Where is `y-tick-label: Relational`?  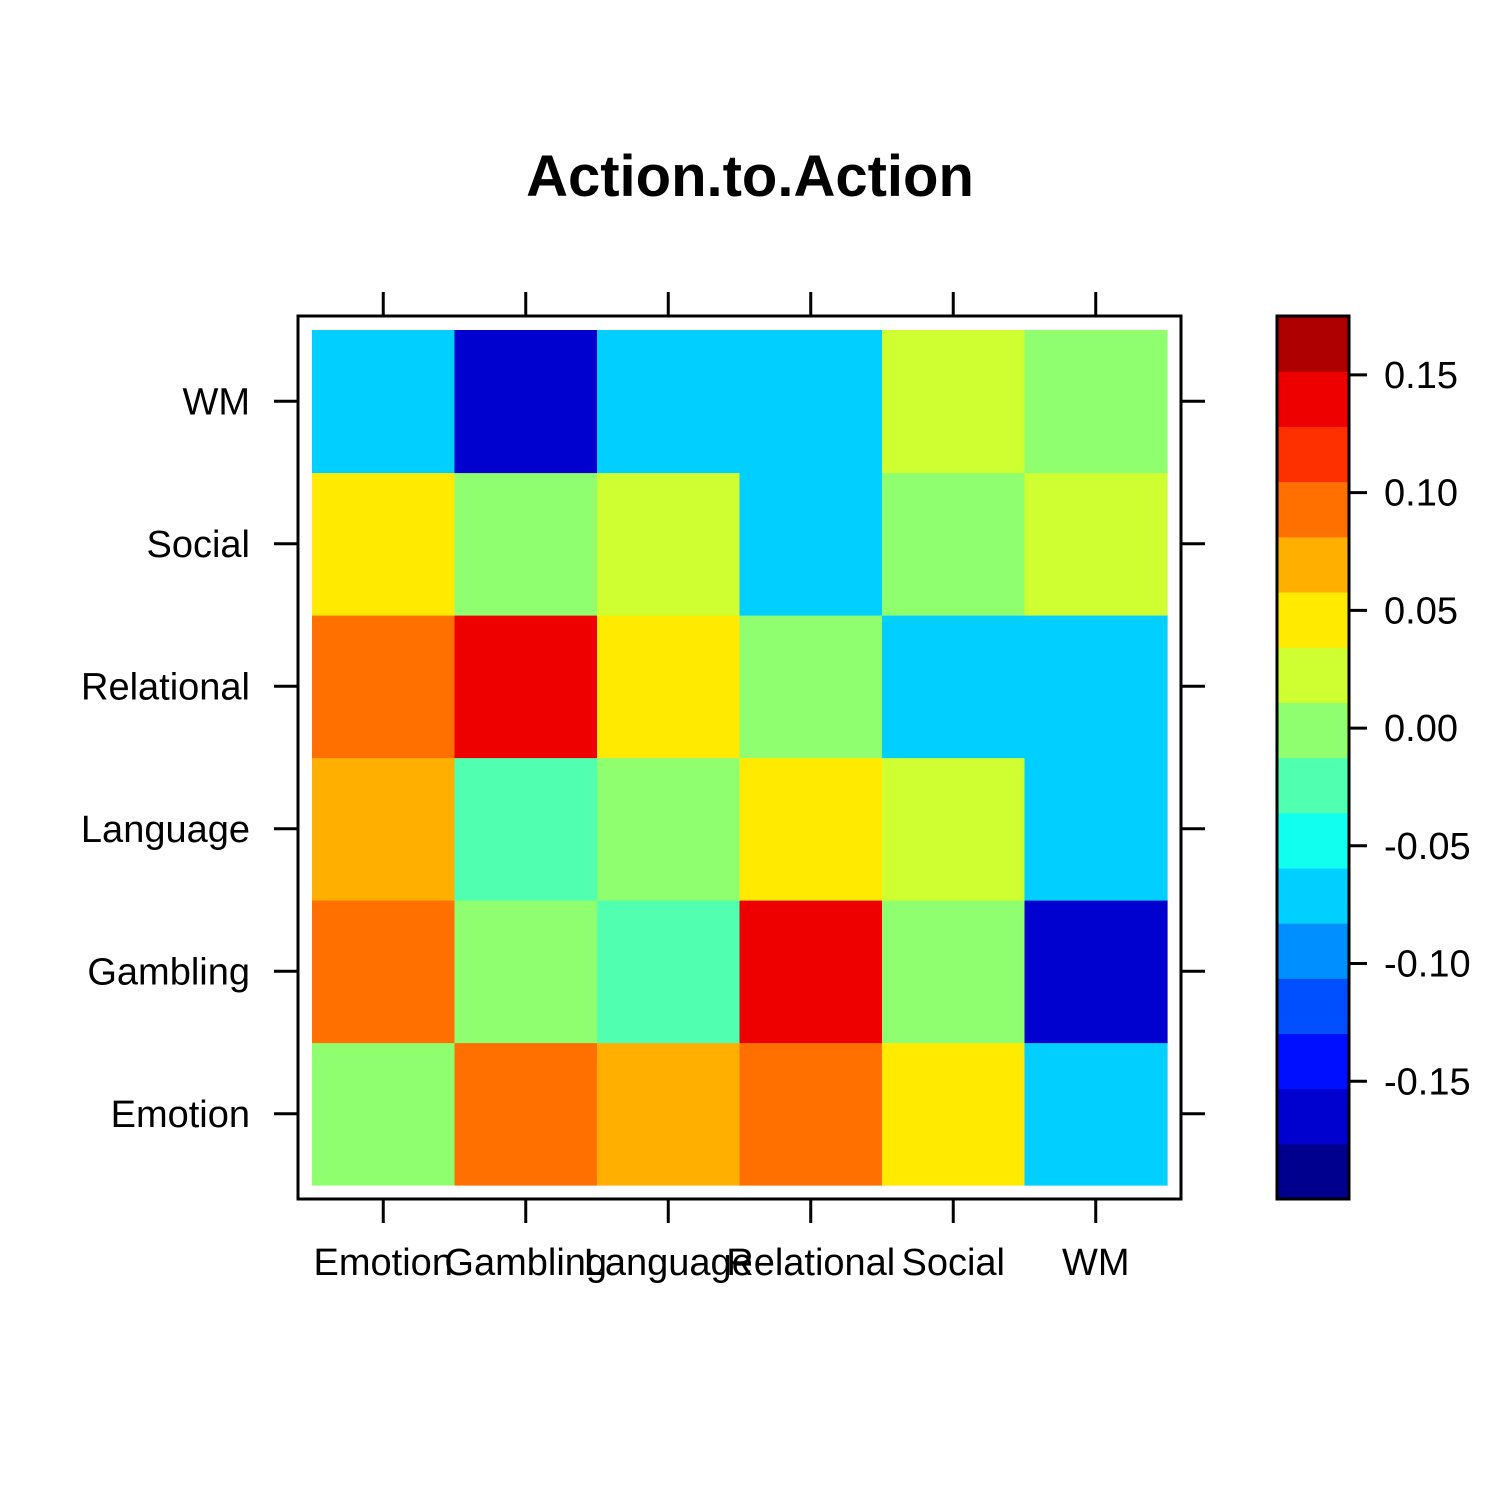 y-tick-label: Relational is located at coordinates (165, 687).